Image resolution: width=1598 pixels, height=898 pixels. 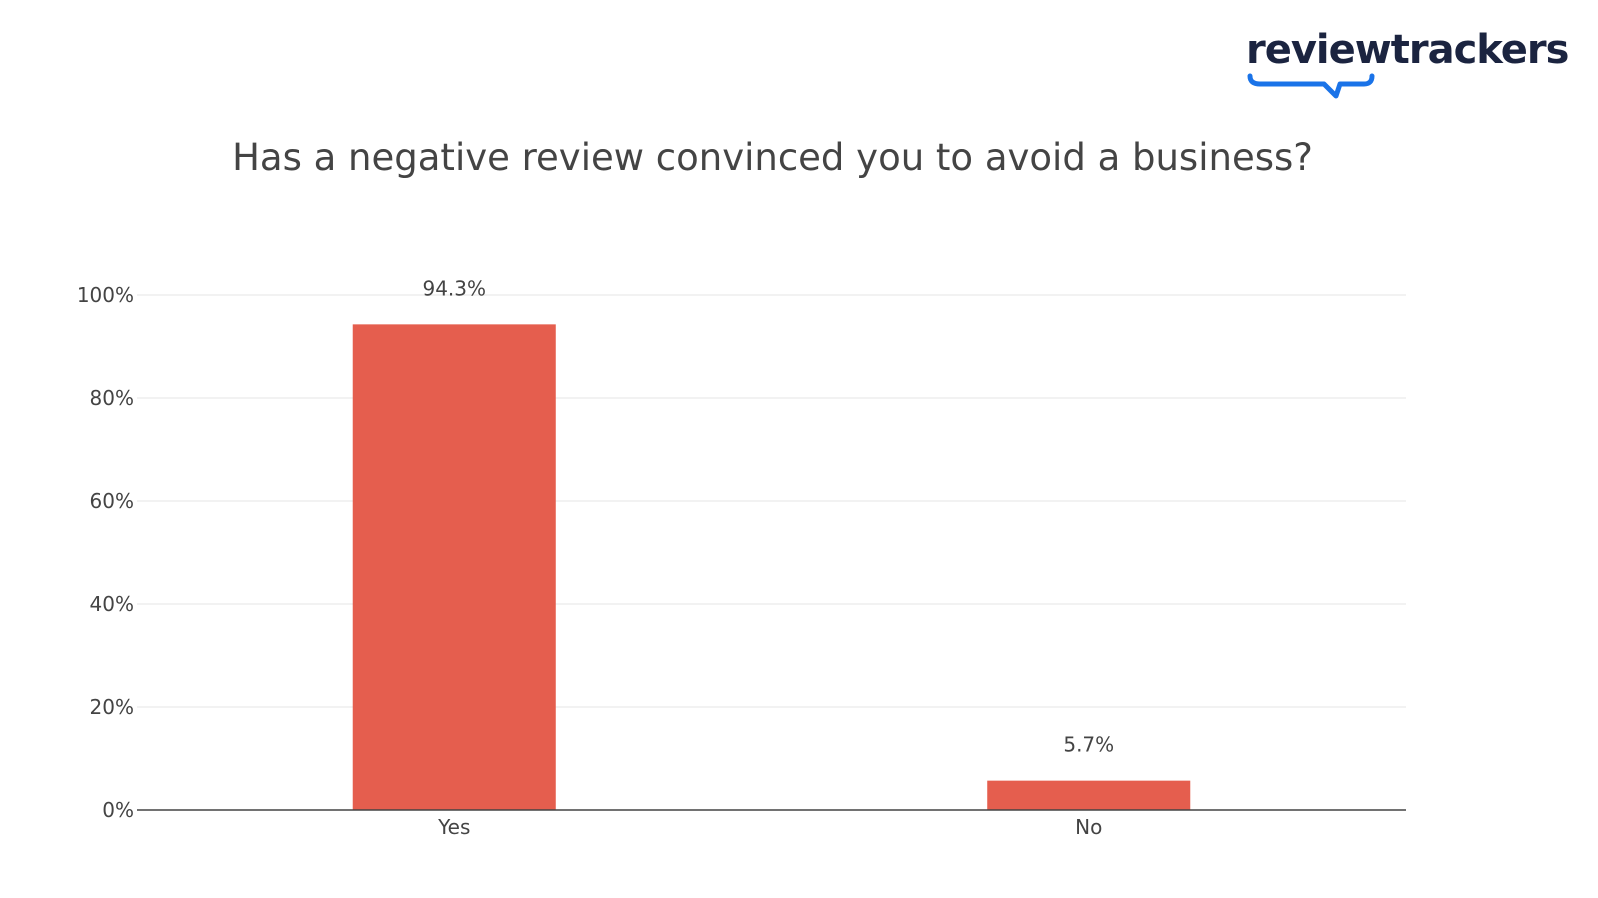 What do you see at coordinates (1089, 795) in the screenshot?
I see `bar-no` at bounding box center [1089, 795].